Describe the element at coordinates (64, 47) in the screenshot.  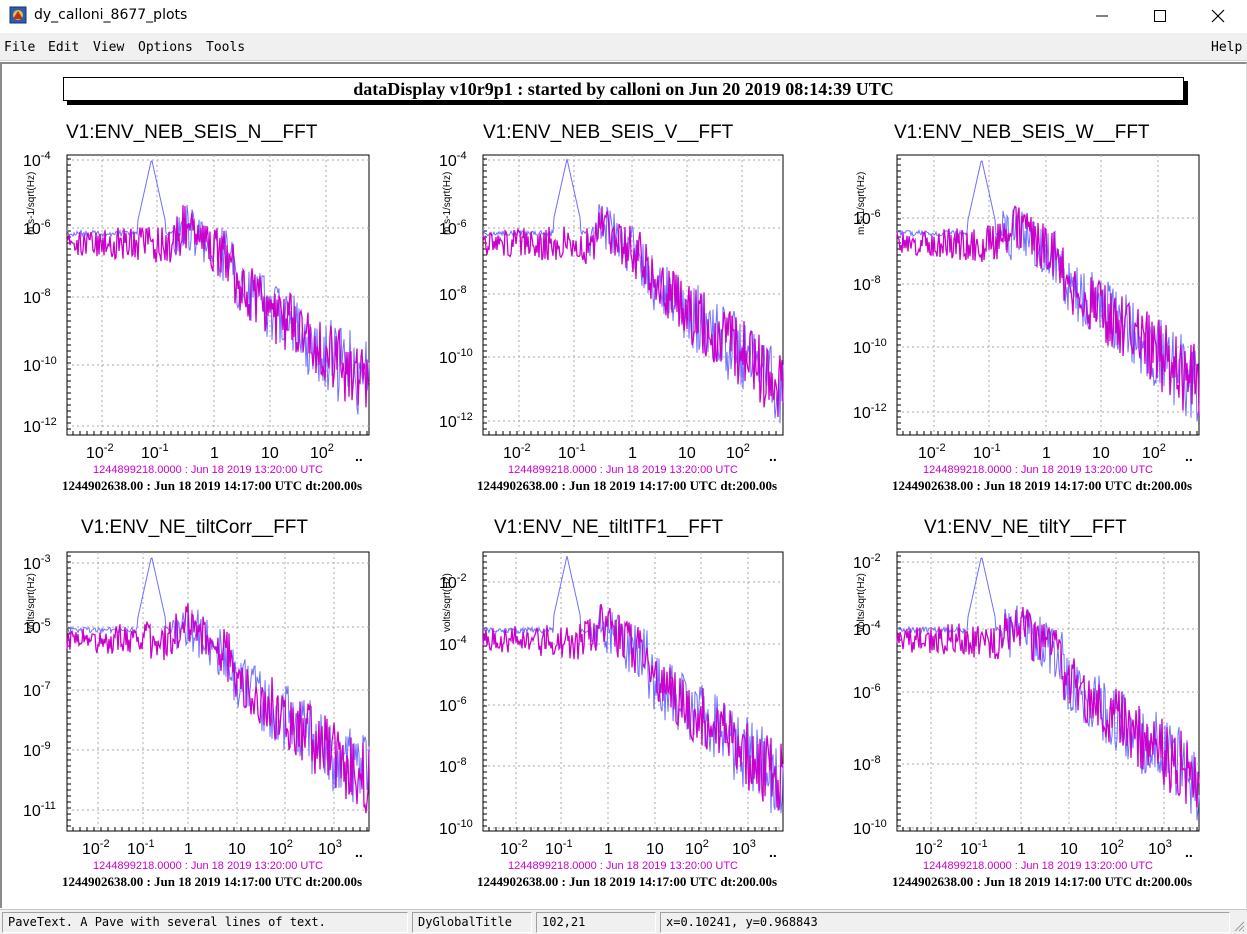
I see `menu-edit: Edit` at that location.